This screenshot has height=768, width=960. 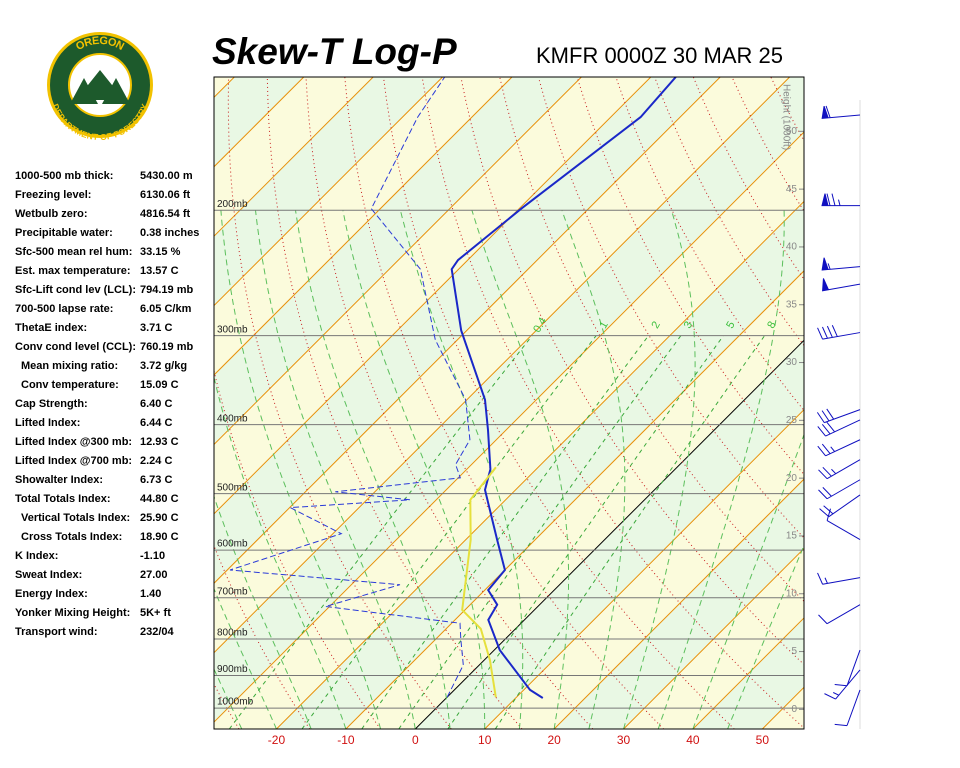 I want to click on logo: OREGON DEPARTMENT OF FORESTRY, so click(x=100, y=87).